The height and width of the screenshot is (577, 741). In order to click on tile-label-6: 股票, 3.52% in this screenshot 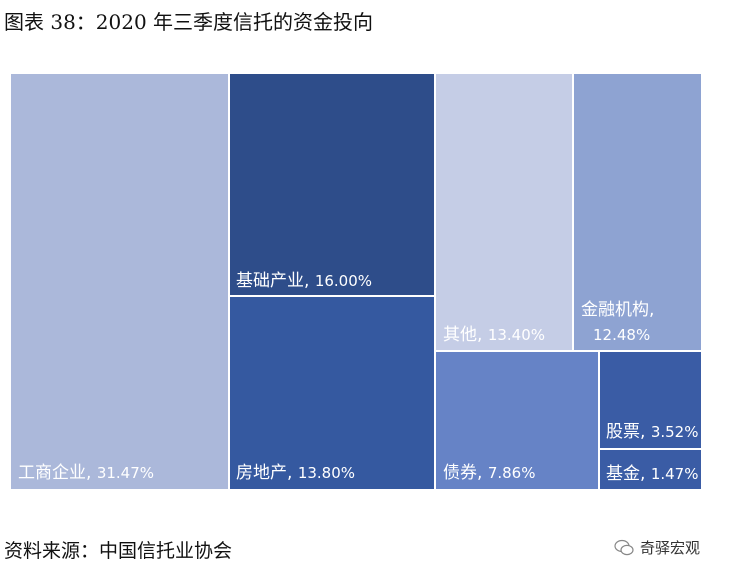, I will do `click(652, 432)`.